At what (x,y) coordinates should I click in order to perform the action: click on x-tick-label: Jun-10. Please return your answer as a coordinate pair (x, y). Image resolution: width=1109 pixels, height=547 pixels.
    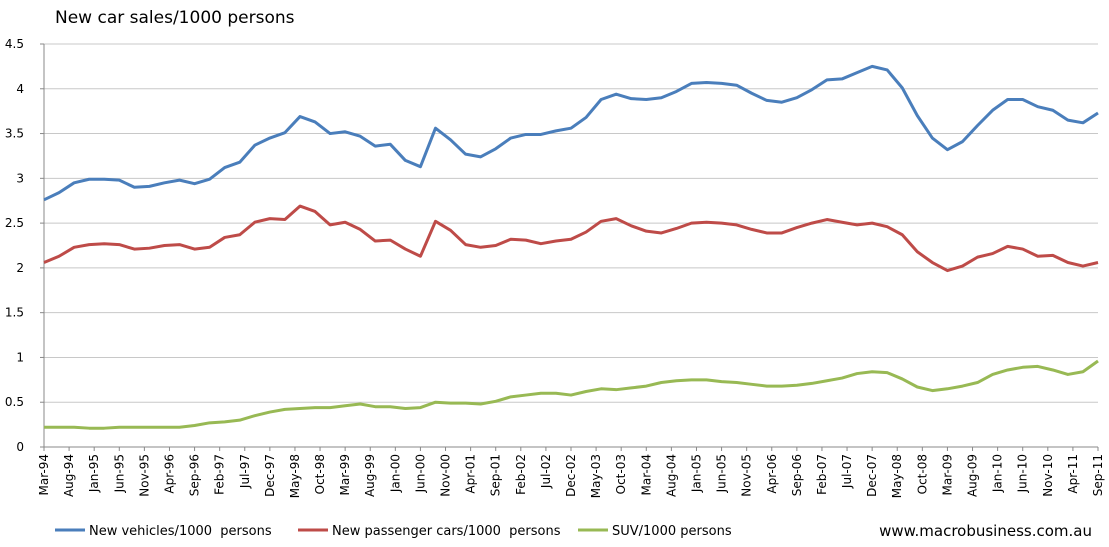
    Looking at the image, I should click on (1023, 473).